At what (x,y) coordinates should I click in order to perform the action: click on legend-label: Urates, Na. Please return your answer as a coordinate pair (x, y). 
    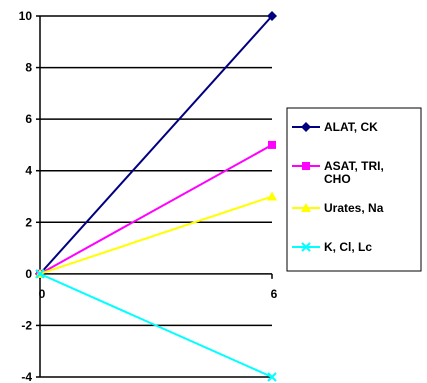
    Looking at the image, I should click on (354, 208).